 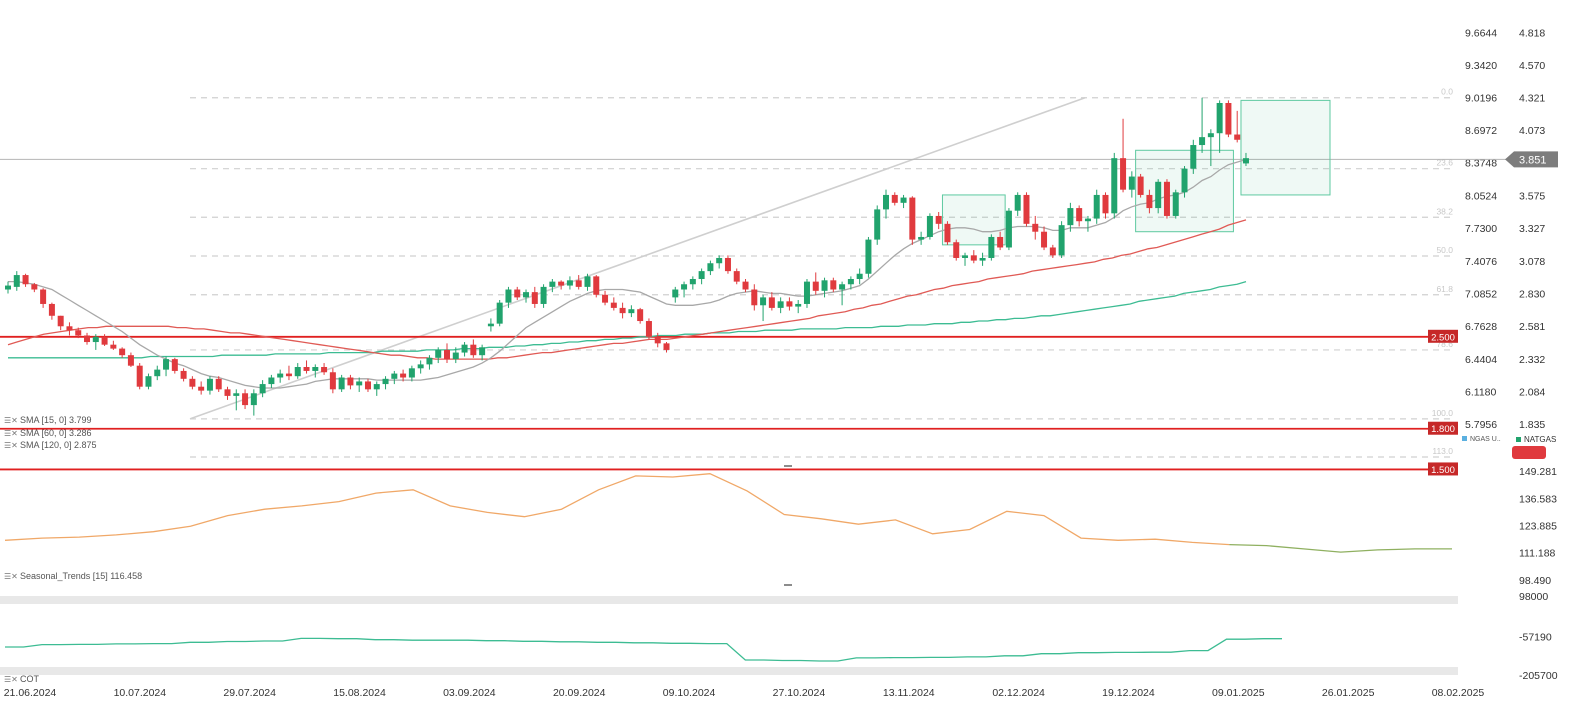 What do you see at coordinates (1443, 470) in the screenshot?
I see `level-tag-label: 1.500` at bounding box center [1443, 470].